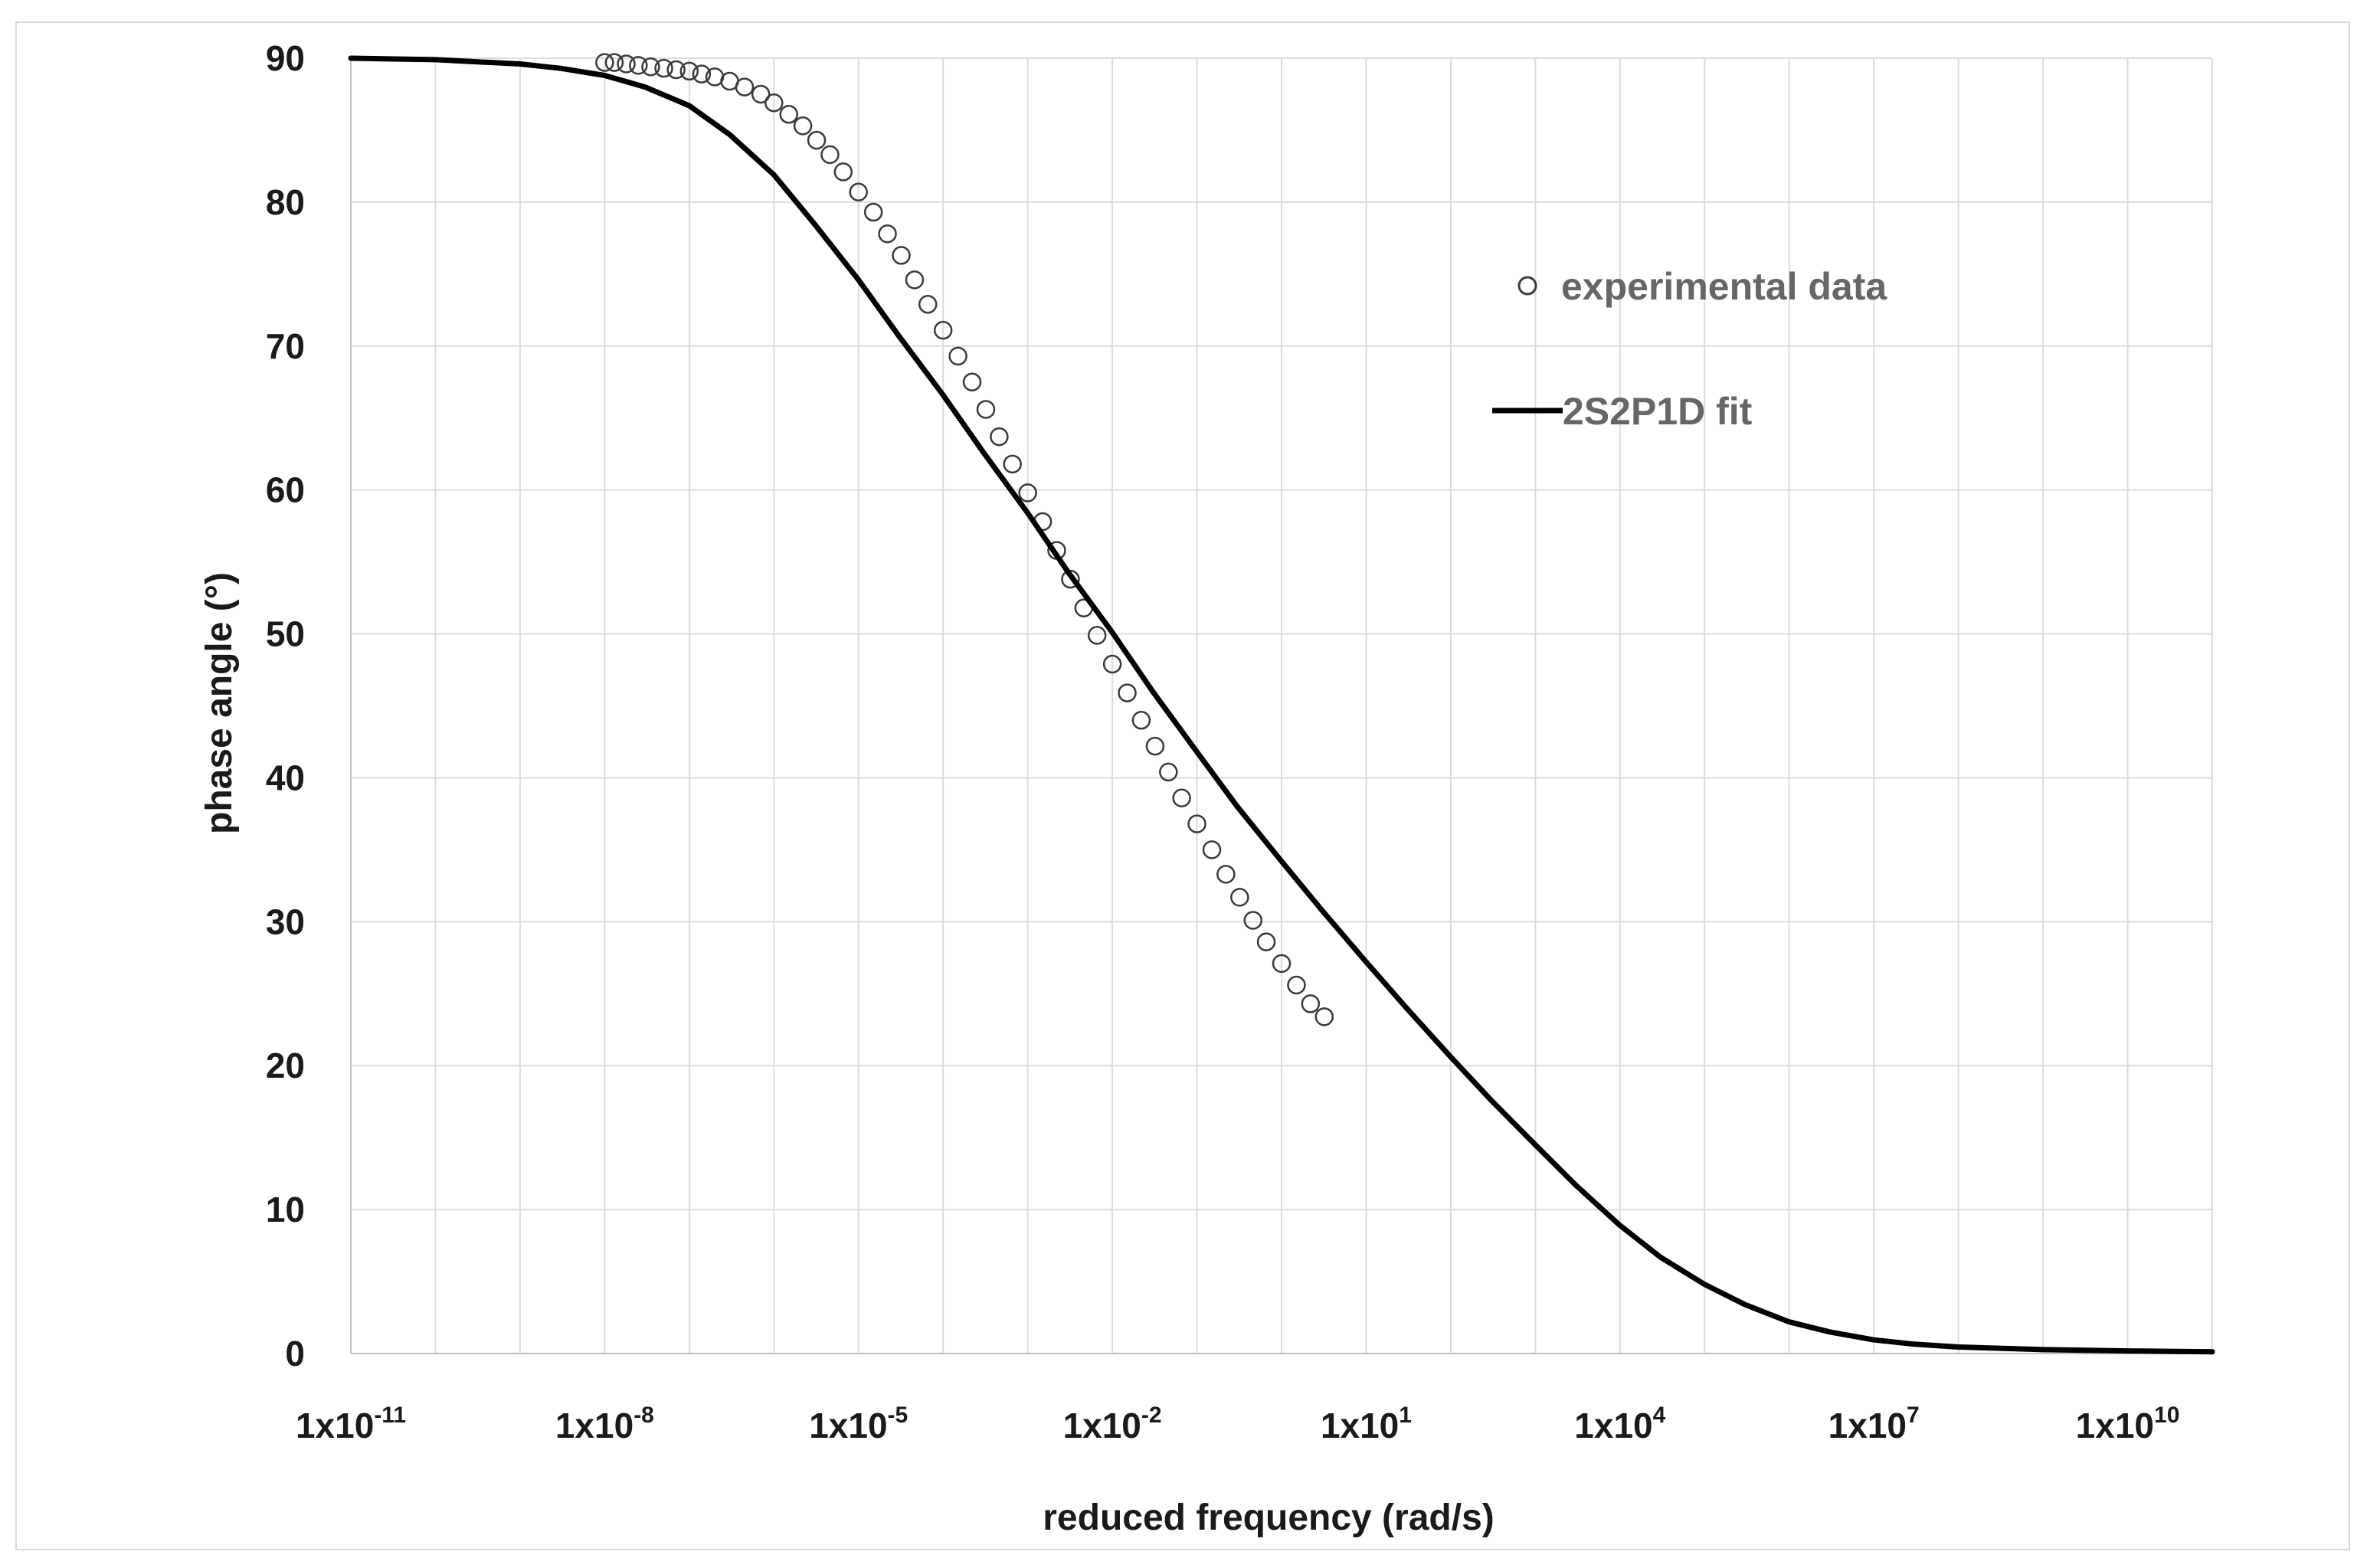 The width and height of the screenshot is (2367, 1568). What do you see at coordinates (285, 705) in the screenshot?
I see `y-tick-labels: 0 10 20 30 40 50 60 70 80 90` at bounding box center [285, 705].